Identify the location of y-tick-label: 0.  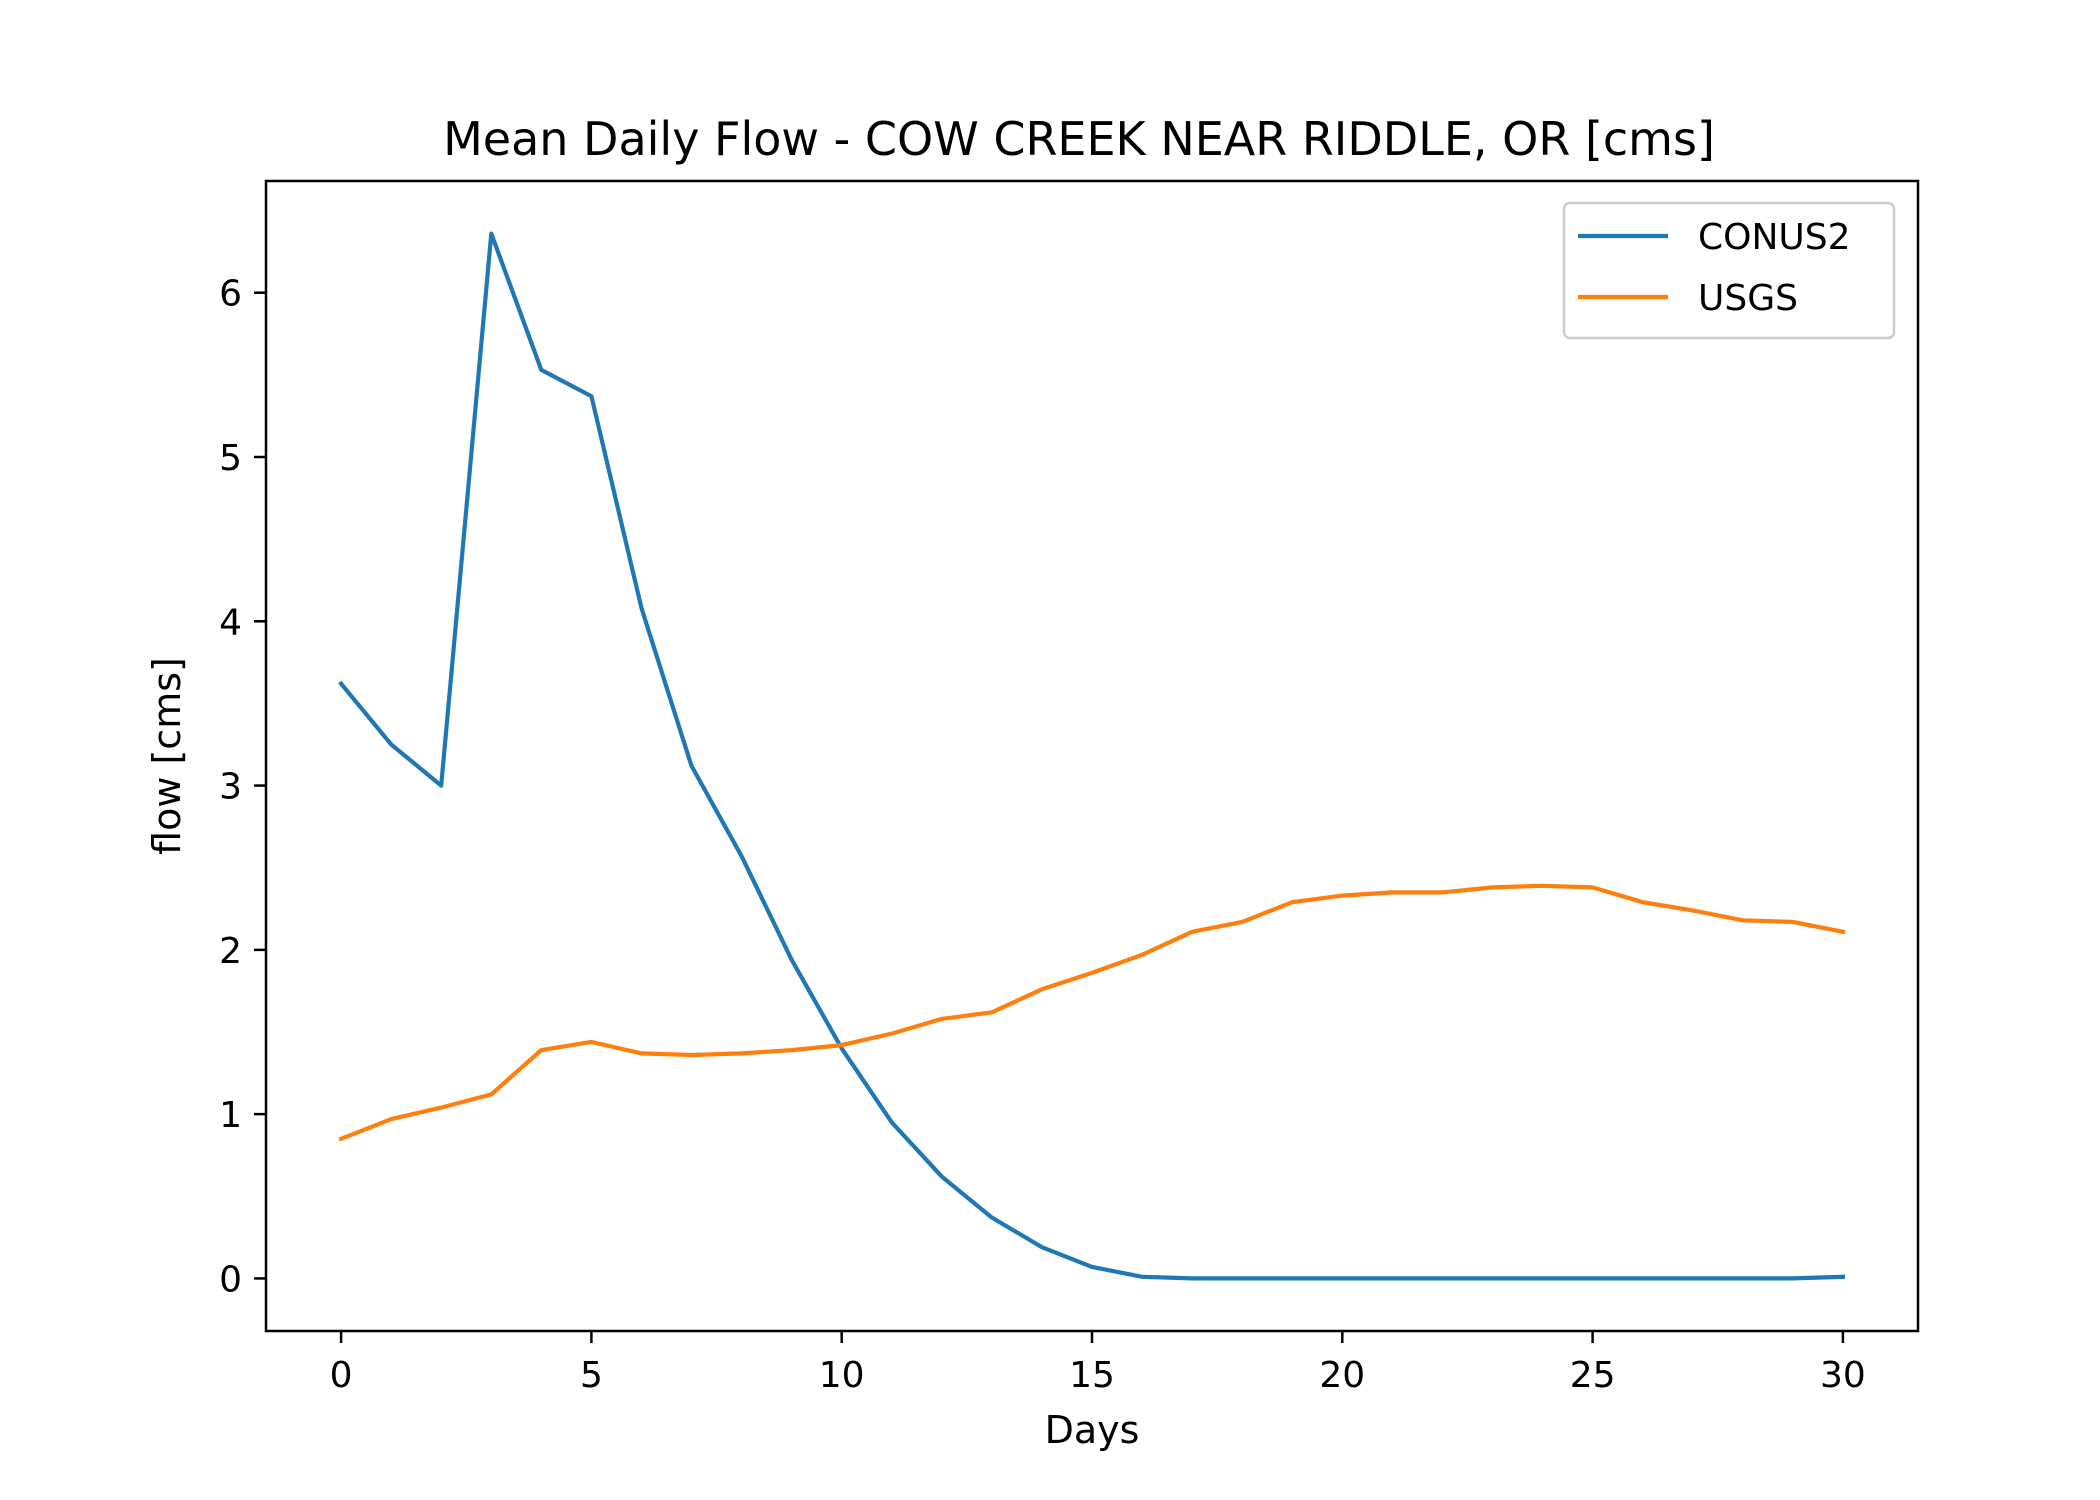
(230, 1279).